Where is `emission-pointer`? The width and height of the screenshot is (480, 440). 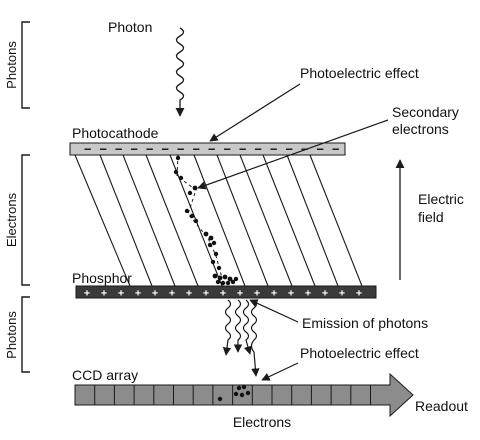 emission-pointer is located at coordinates (274, 311).